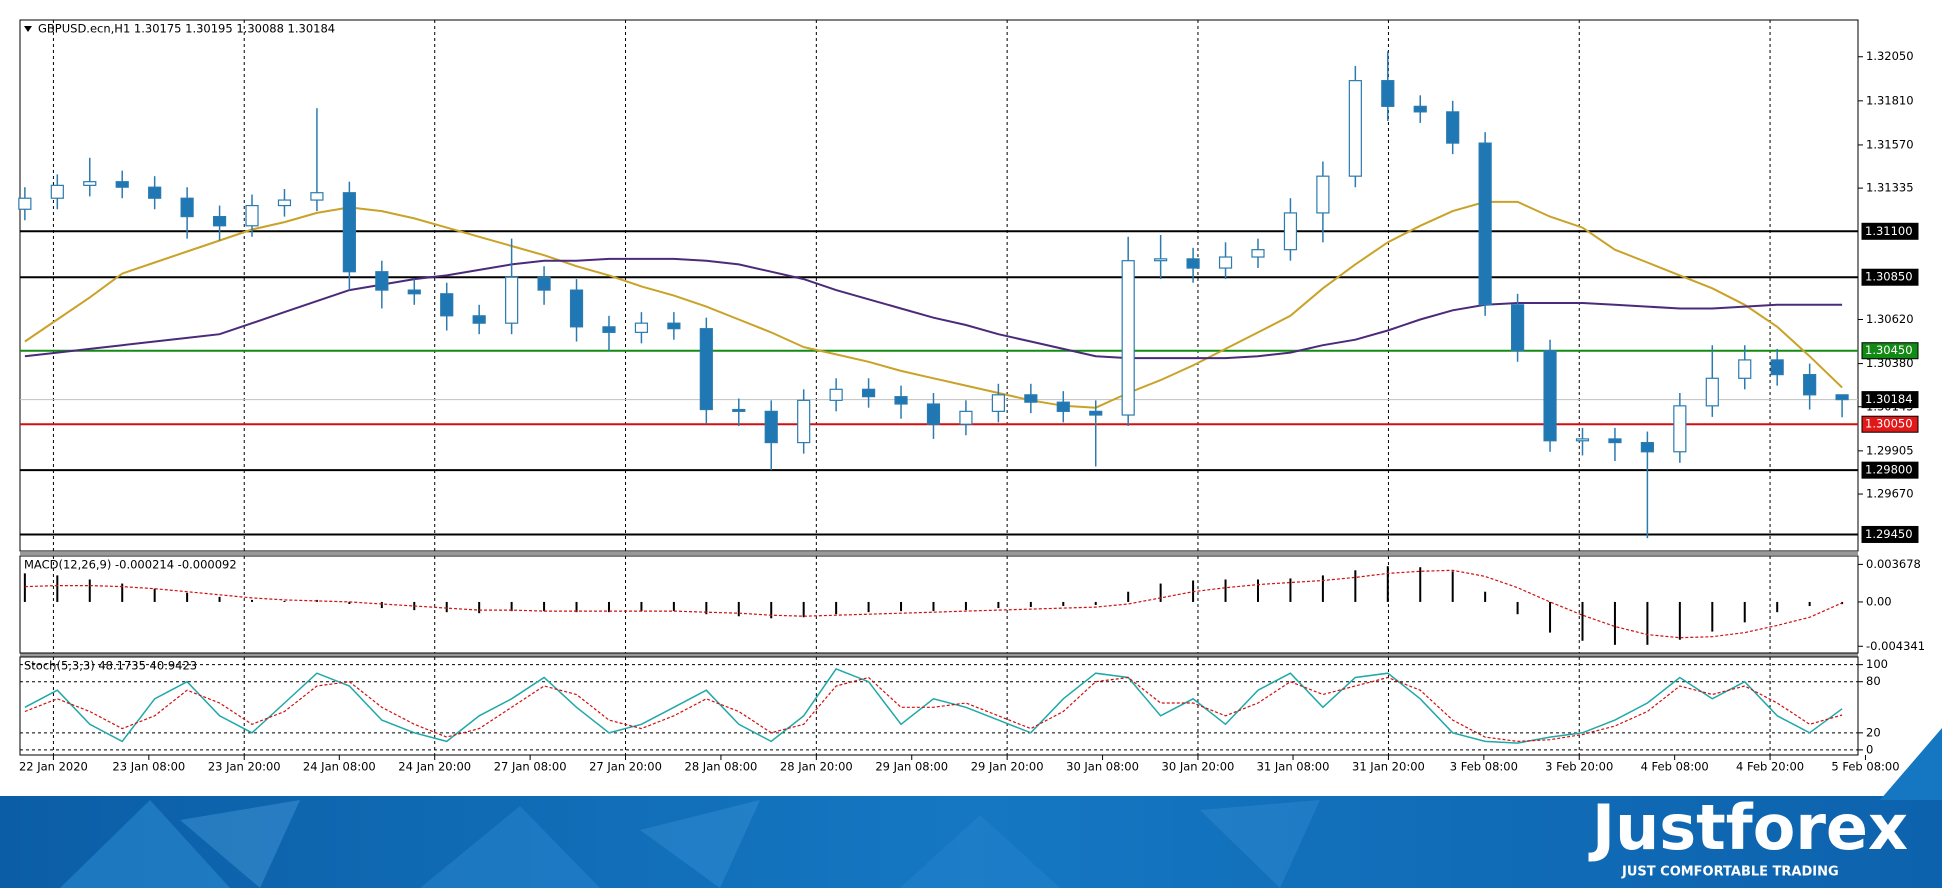 The image size is (1942, 888). Describe the element at coordinates (721, 767) in the screenshot. I see `x-tick-label: 28 Jan 08:00` at that location.